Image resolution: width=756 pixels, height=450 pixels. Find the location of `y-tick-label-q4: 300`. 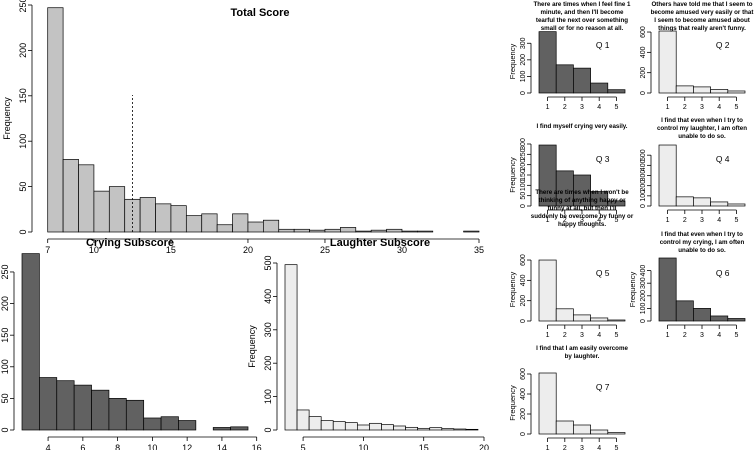

y-tick-label-q4: 300 is located at coordinates (643, 176).